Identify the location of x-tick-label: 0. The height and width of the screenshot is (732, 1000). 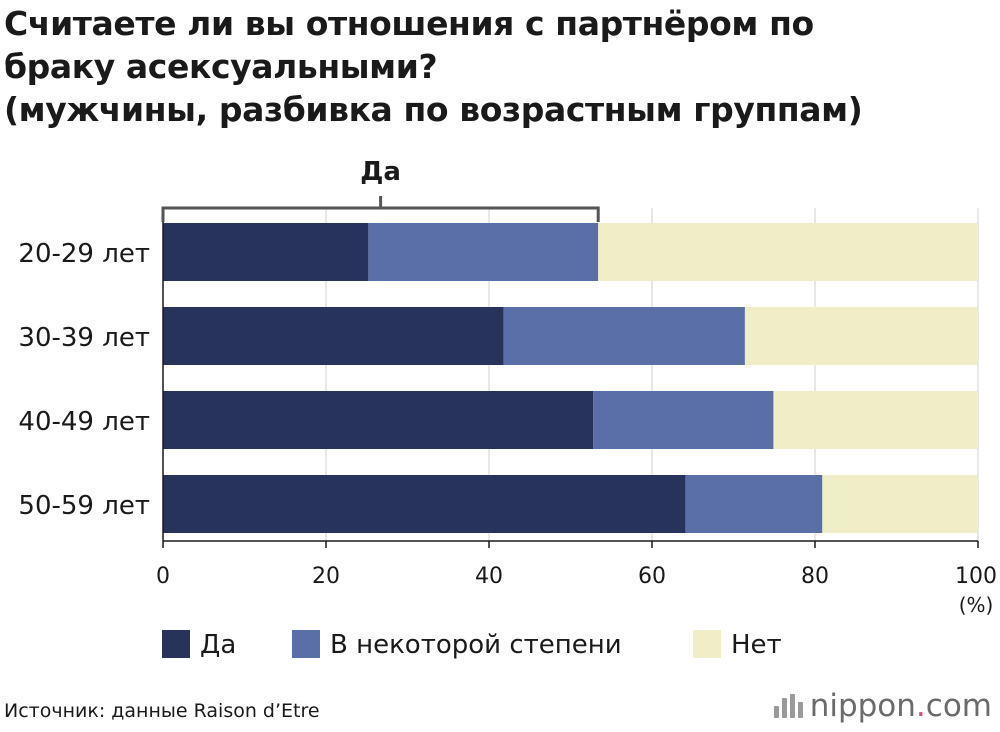
(163, 576).